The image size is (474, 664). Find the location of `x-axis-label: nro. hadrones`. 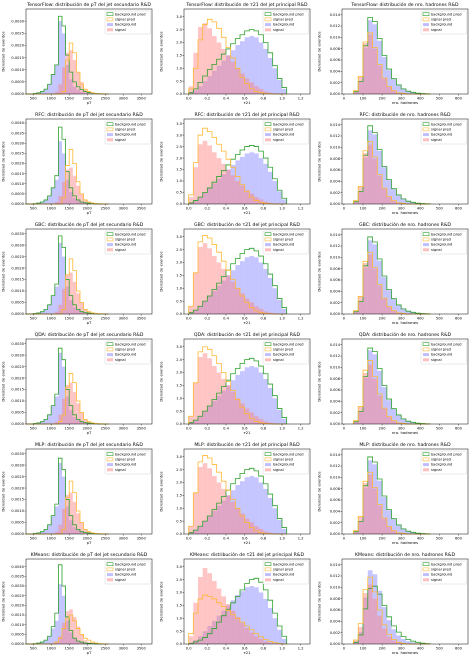

x-axis-label: nro. hadrones is located at coordinates (405, 652).